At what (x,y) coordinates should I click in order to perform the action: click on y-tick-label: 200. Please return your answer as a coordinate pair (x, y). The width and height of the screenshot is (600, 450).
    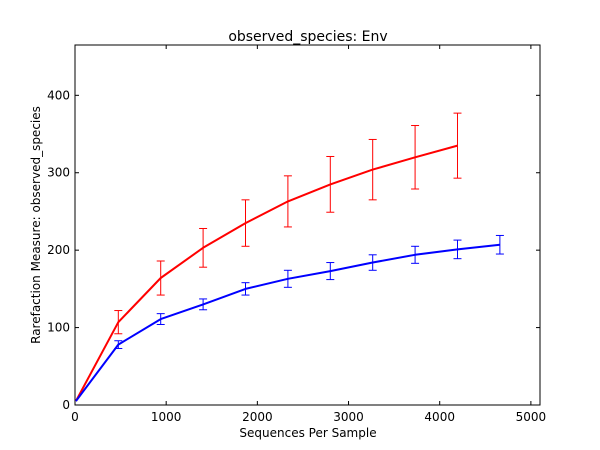
    Looking at the image, I should click on (58, 250).